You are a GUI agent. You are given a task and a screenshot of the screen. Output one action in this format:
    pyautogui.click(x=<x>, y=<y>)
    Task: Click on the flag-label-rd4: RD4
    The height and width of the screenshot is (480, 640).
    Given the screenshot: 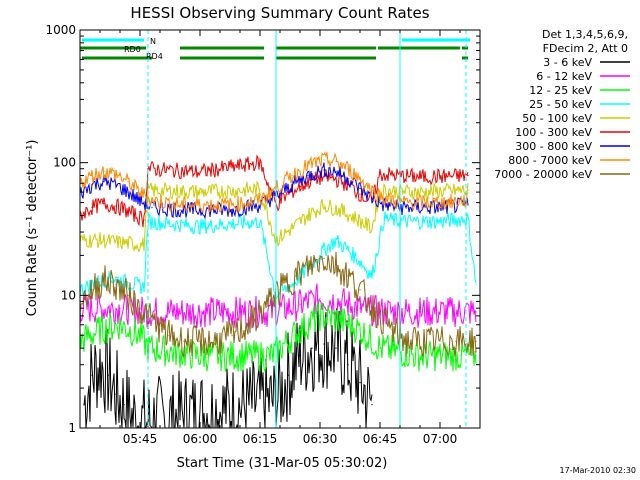 What is the action you would take?
    pyautogui.click(x=154, y=56)
    